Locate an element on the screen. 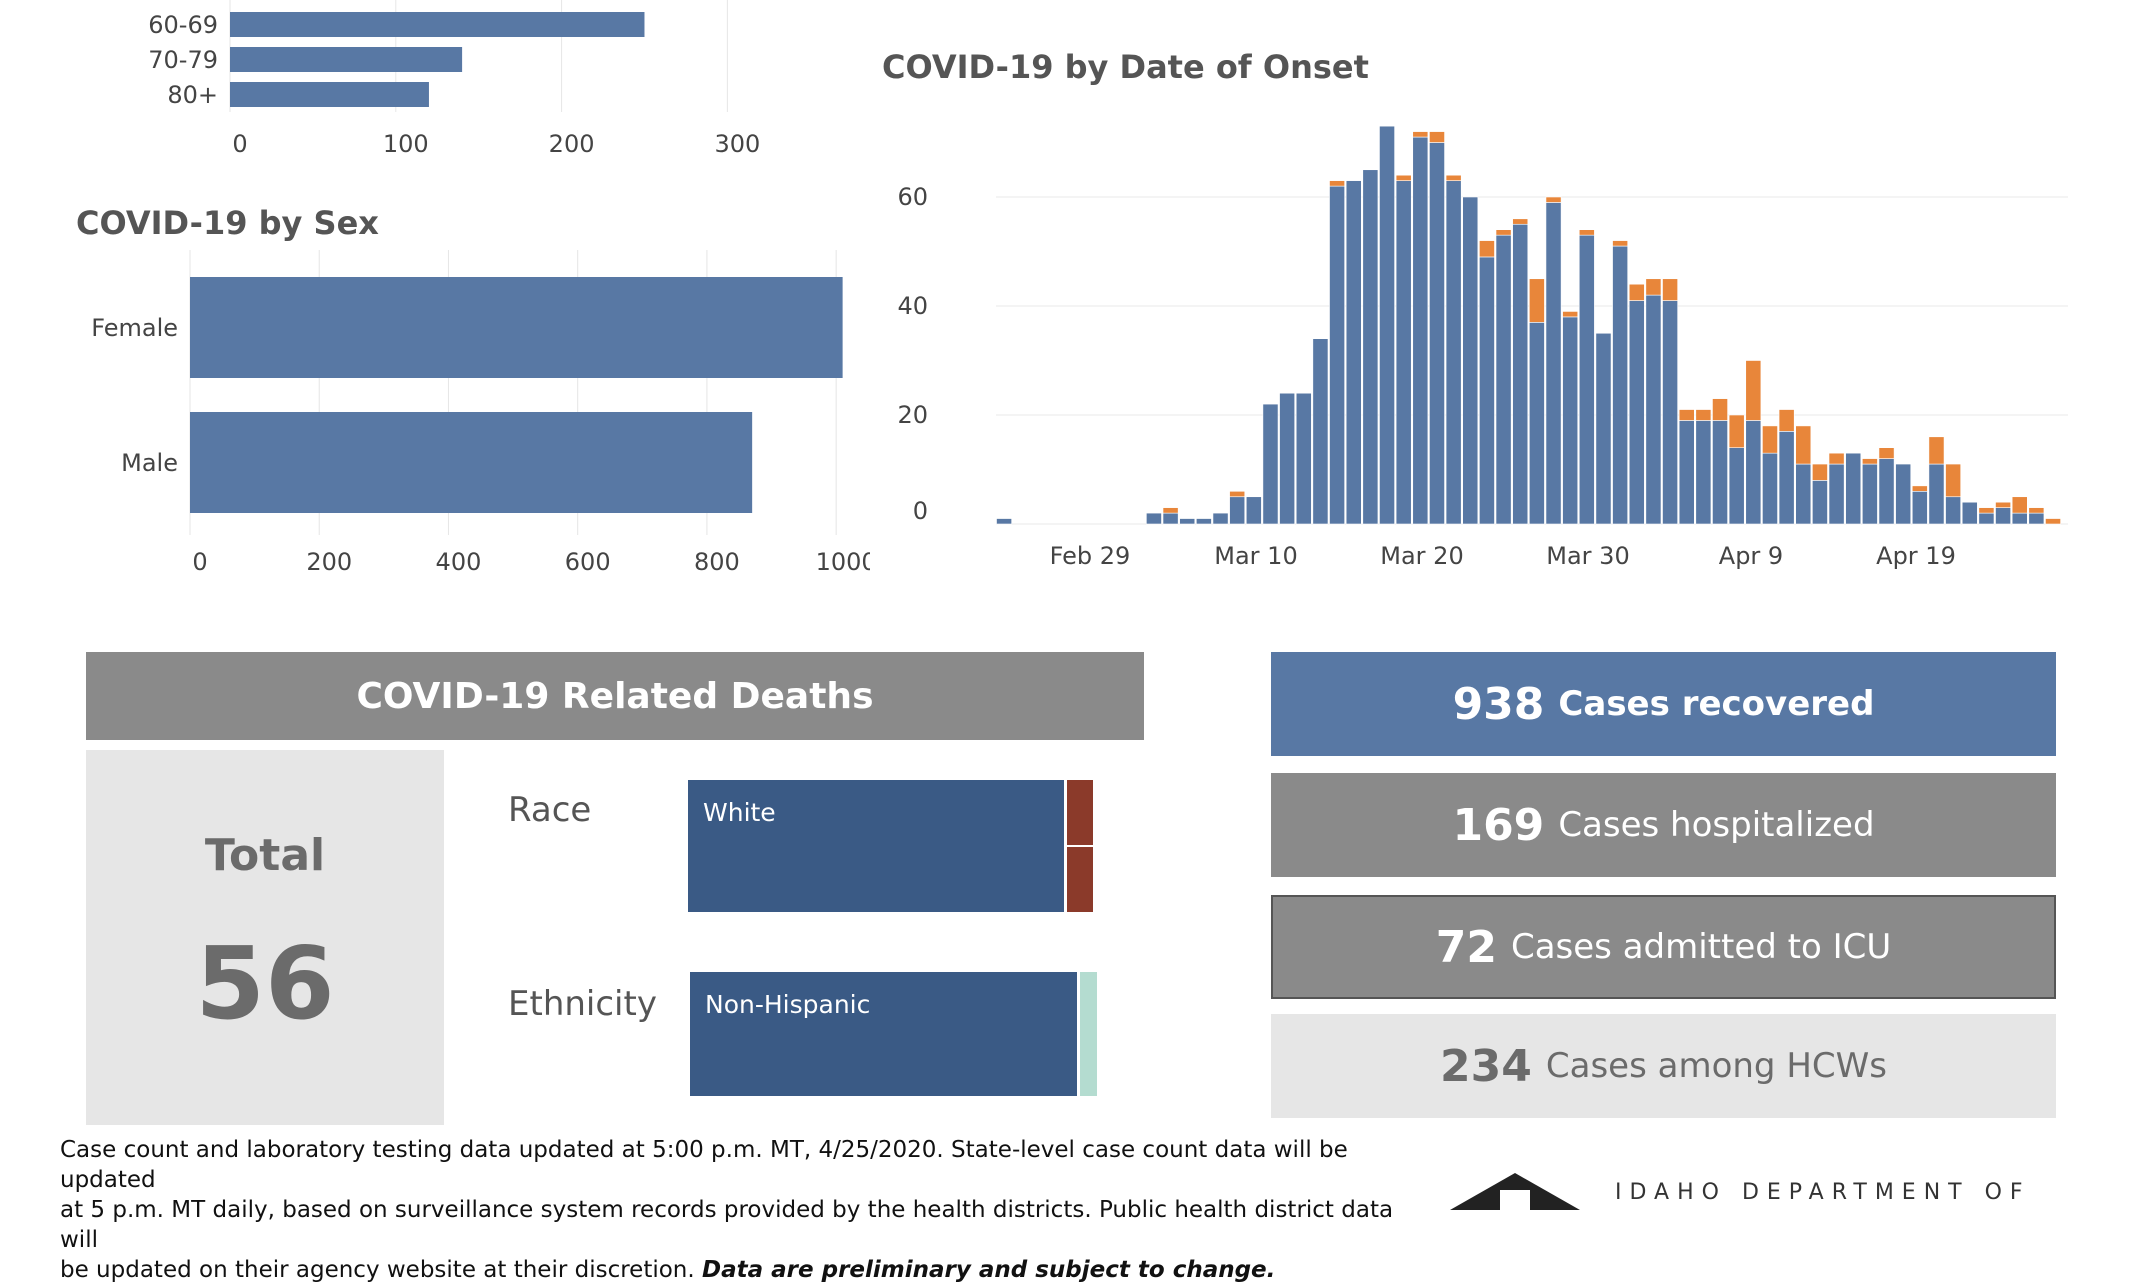 The height and width of the screenshot is (1285, 2144). idaho-logo-icon is located at coordinates (1515, 1191).